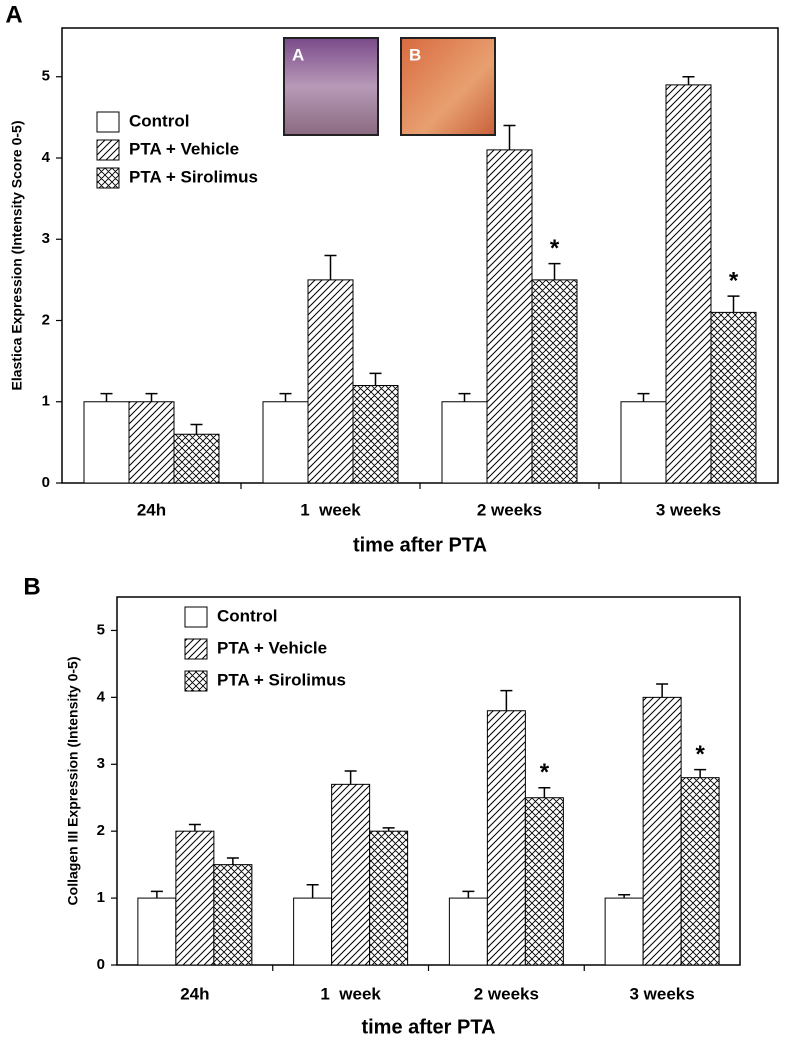 The image size is (800, 1043). Describe the element at coordinates (31, 586) in the screenshot. I see `panel-label: B` at that location.